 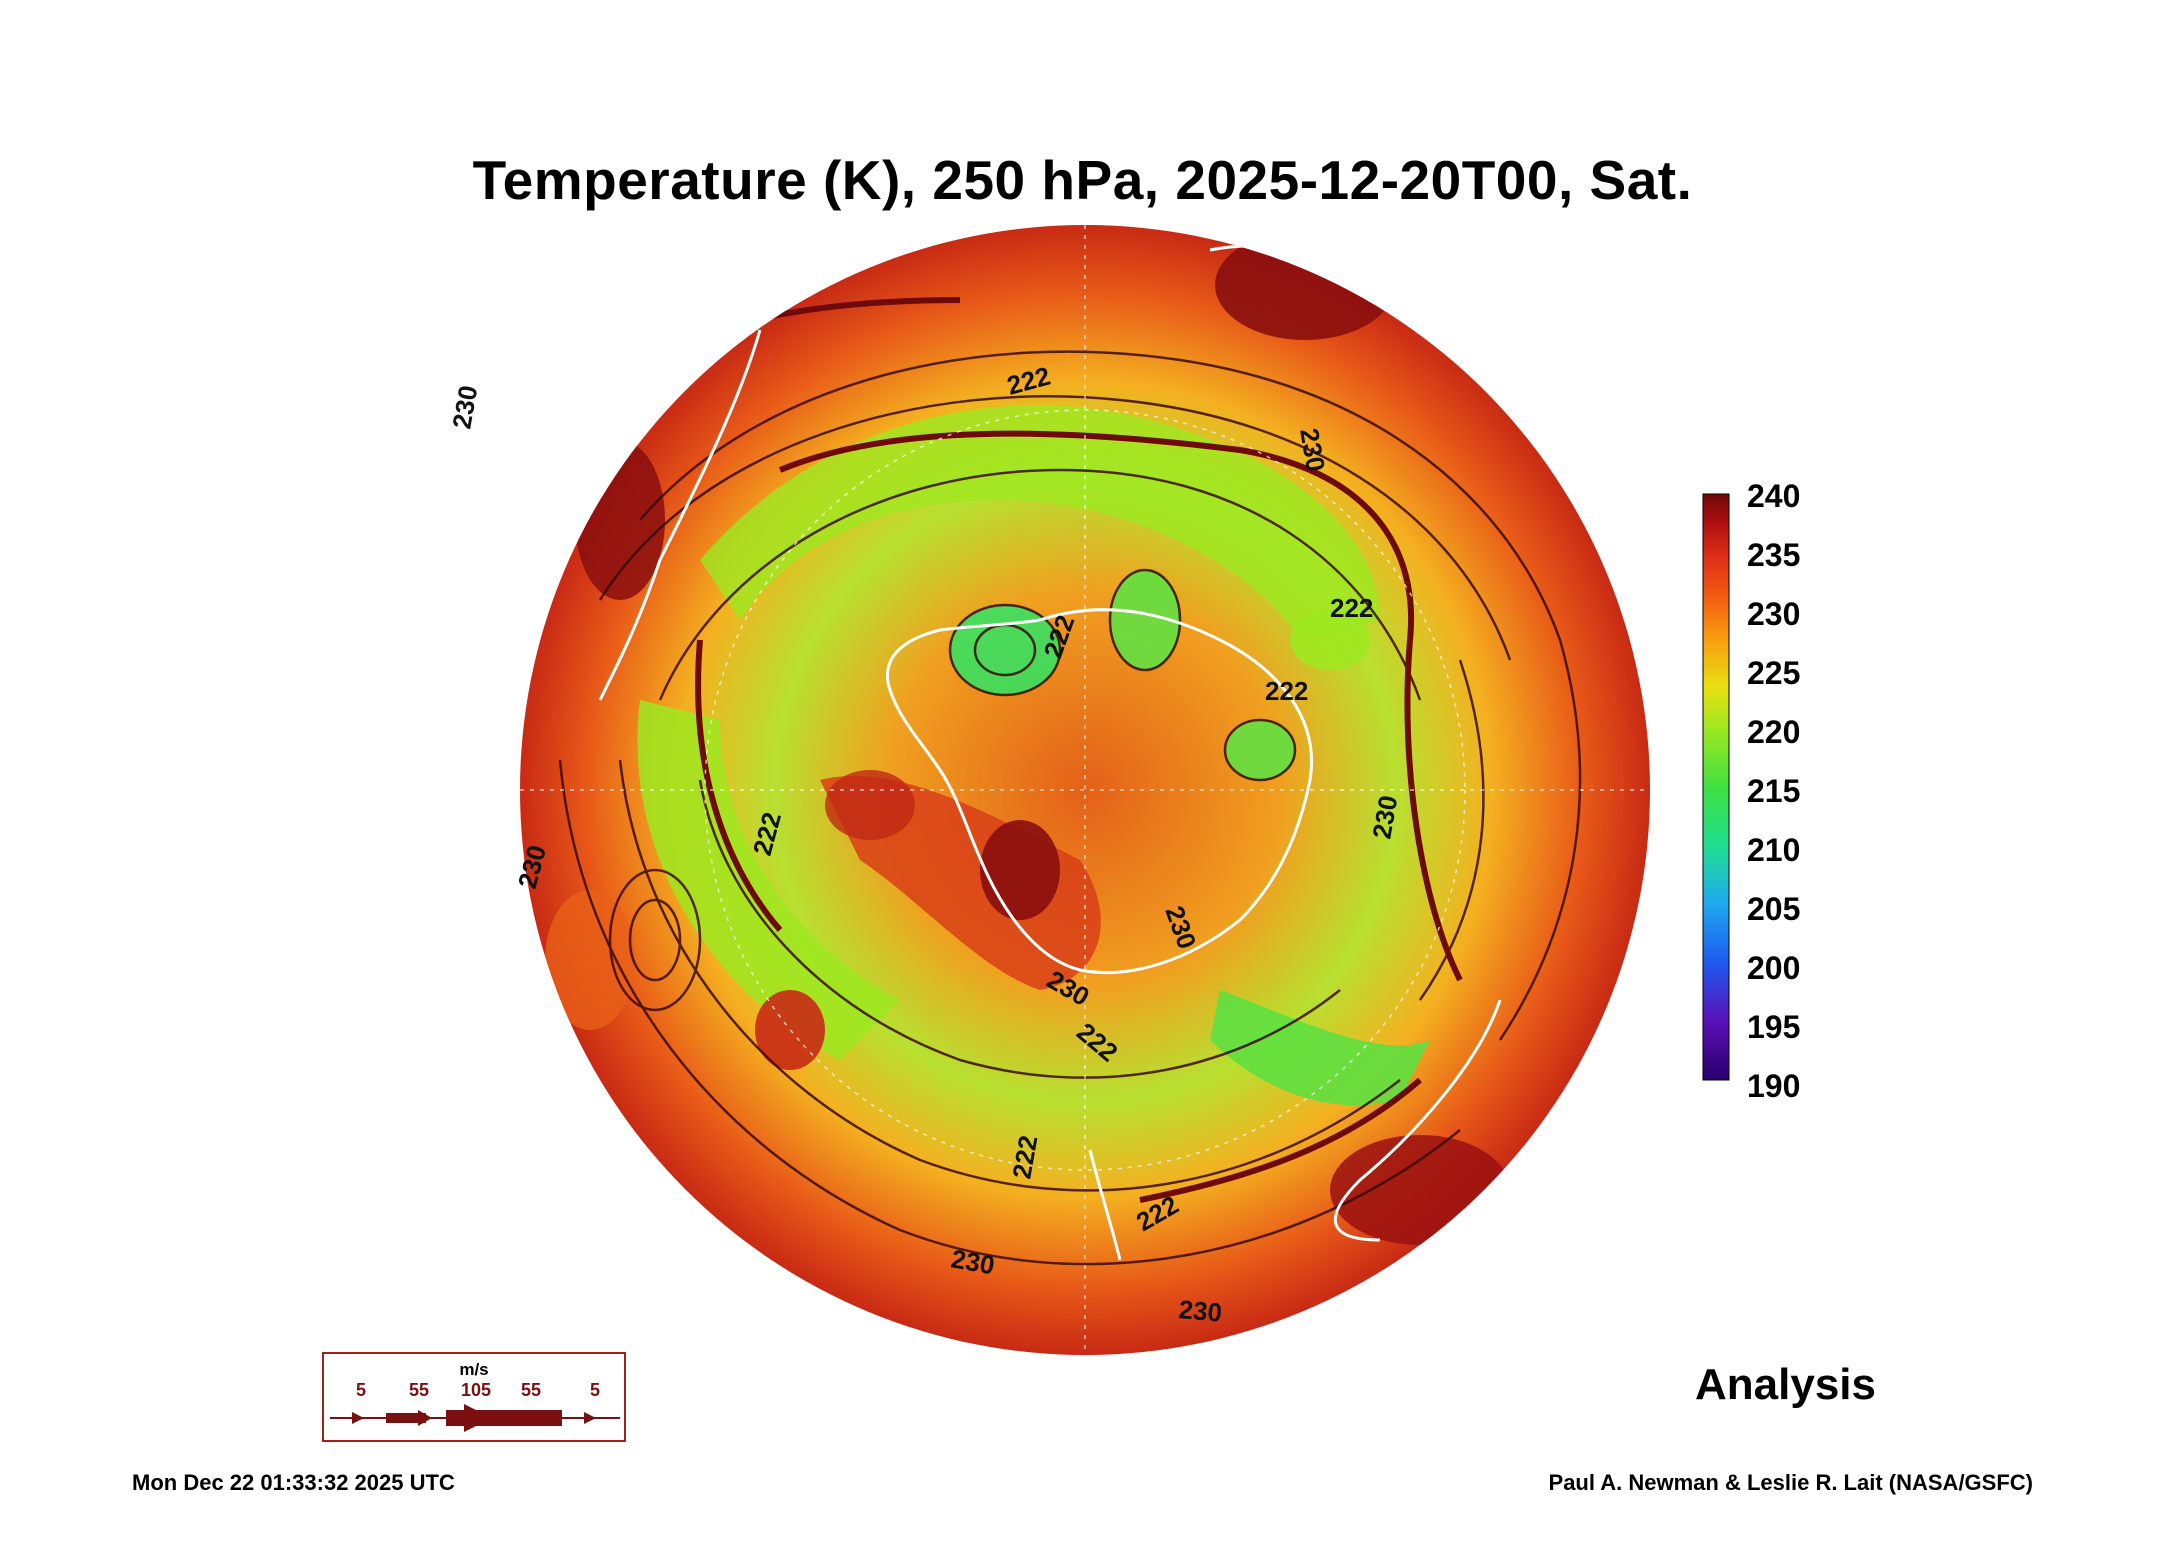 I want to click on colorbar, so click(x=1716, y=787).